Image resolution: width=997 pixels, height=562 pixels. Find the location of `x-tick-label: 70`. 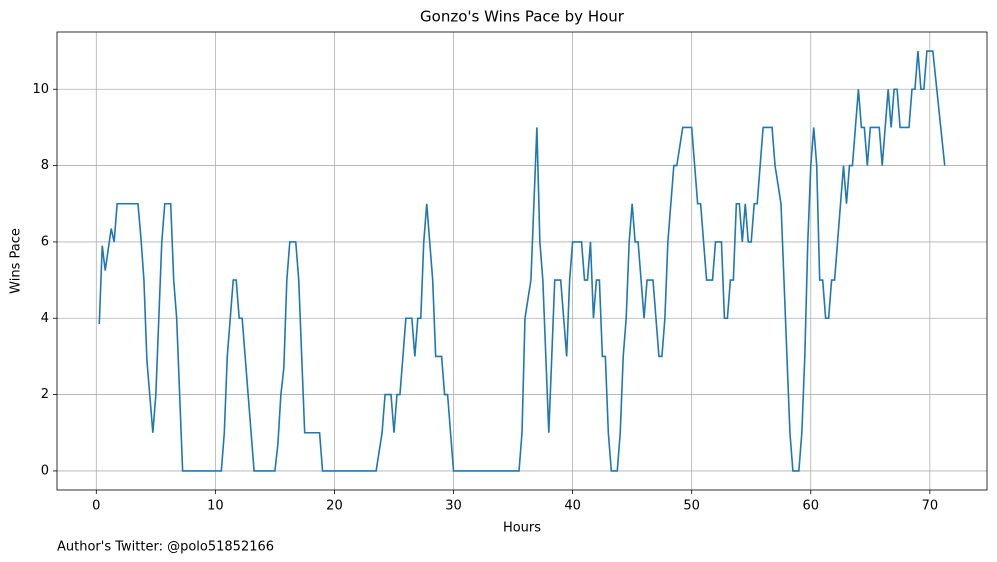

x-tick-label: 70 is located at coordinates (930, 506).